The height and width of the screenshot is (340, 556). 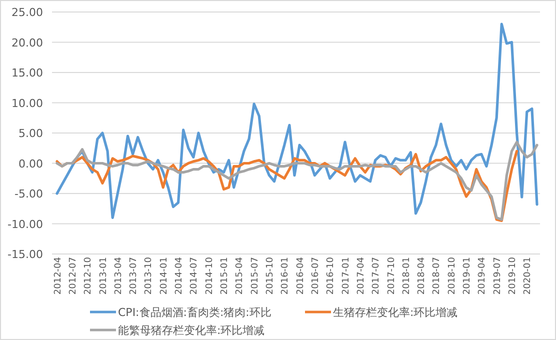 I want to click on x-tick-label: 2016-07, so click(x=315, y=276).